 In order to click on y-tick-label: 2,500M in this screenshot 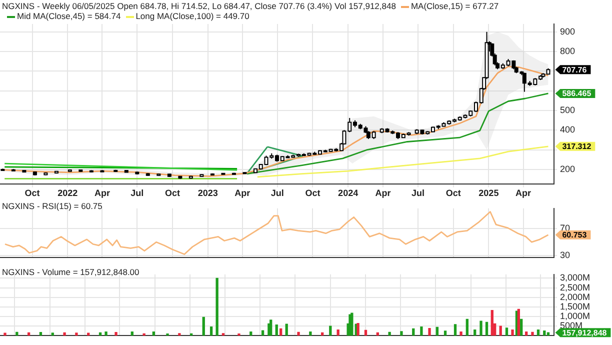, I will do `click(575, 287)`.